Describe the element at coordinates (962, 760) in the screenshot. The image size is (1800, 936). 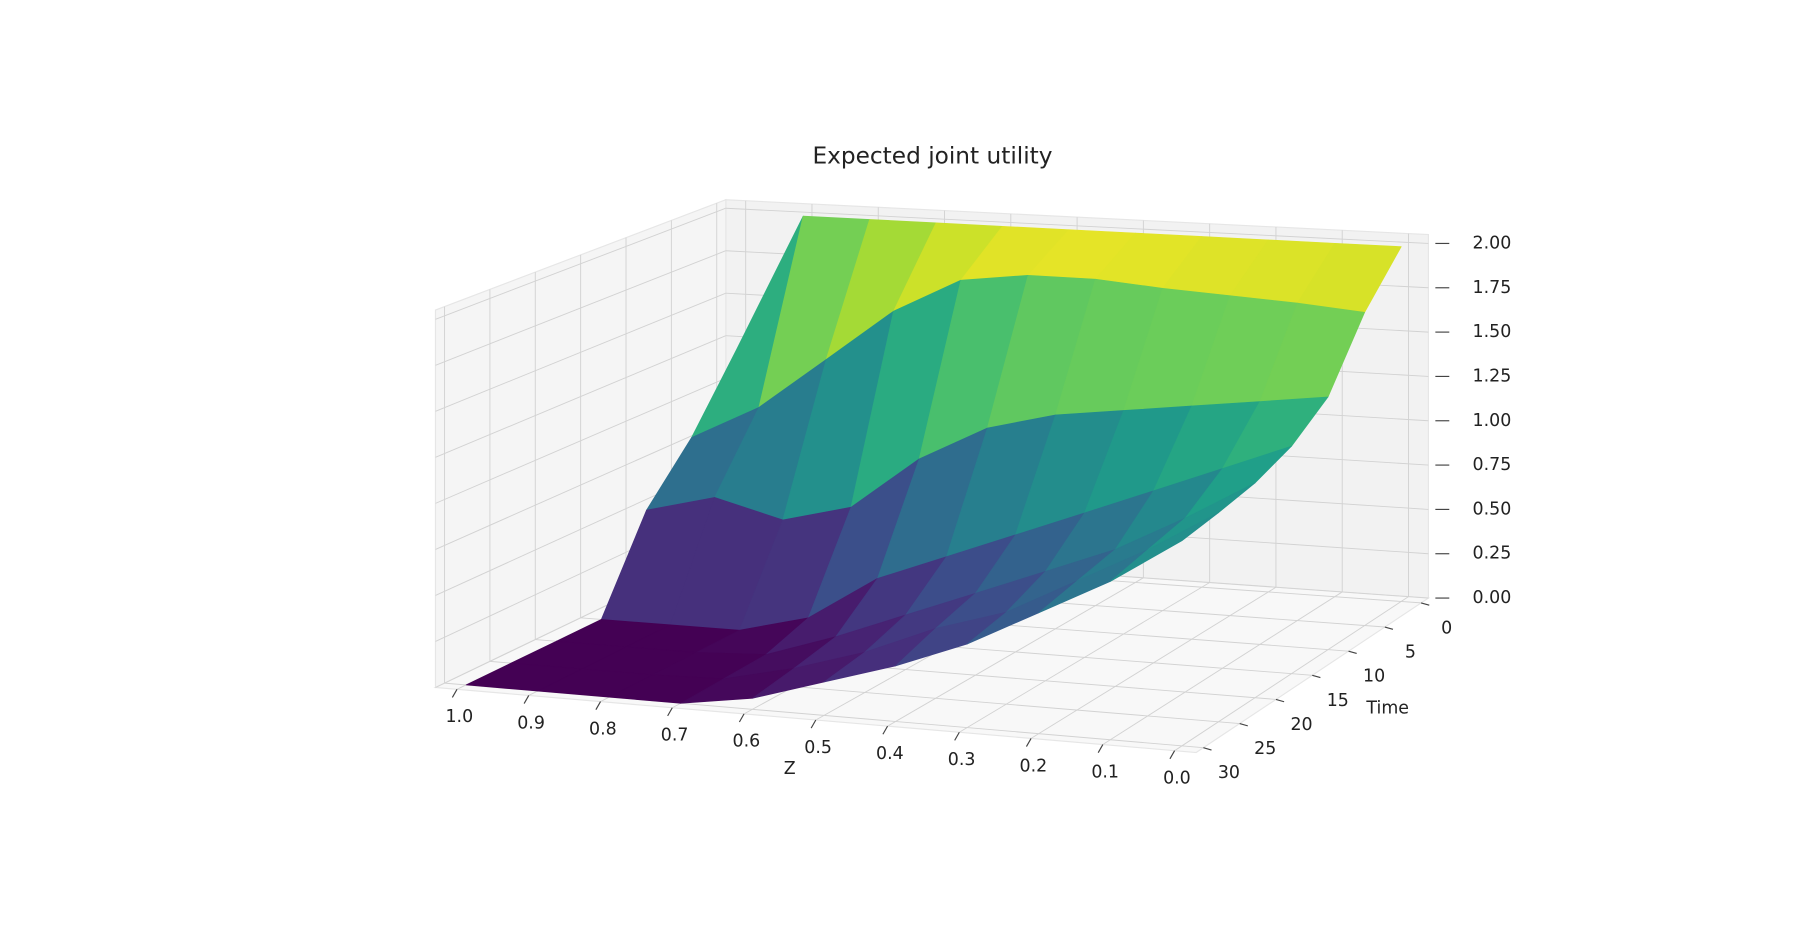
I see `x-tick-label: 0.3` at that location.